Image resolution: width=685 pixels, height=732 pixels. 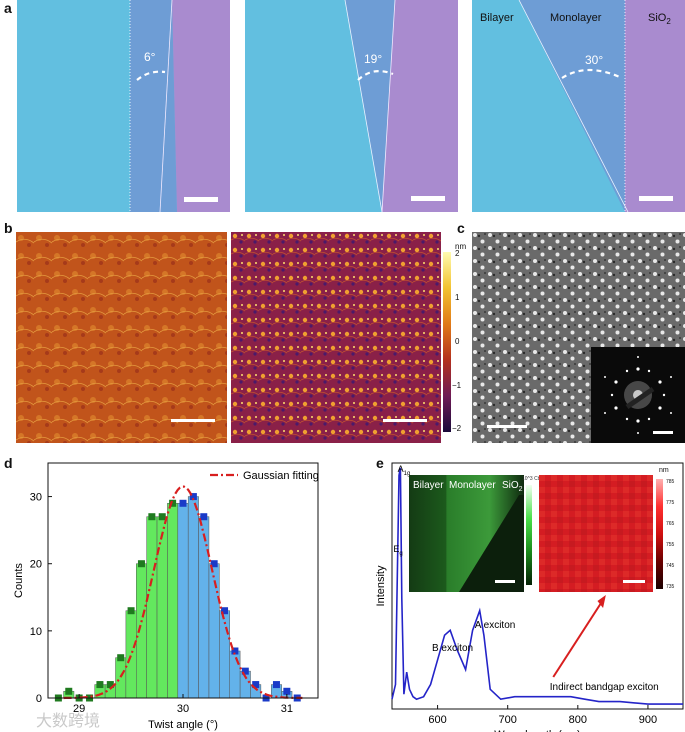 I want to click on x-tick-label: 31, so click(x=287, y=709).